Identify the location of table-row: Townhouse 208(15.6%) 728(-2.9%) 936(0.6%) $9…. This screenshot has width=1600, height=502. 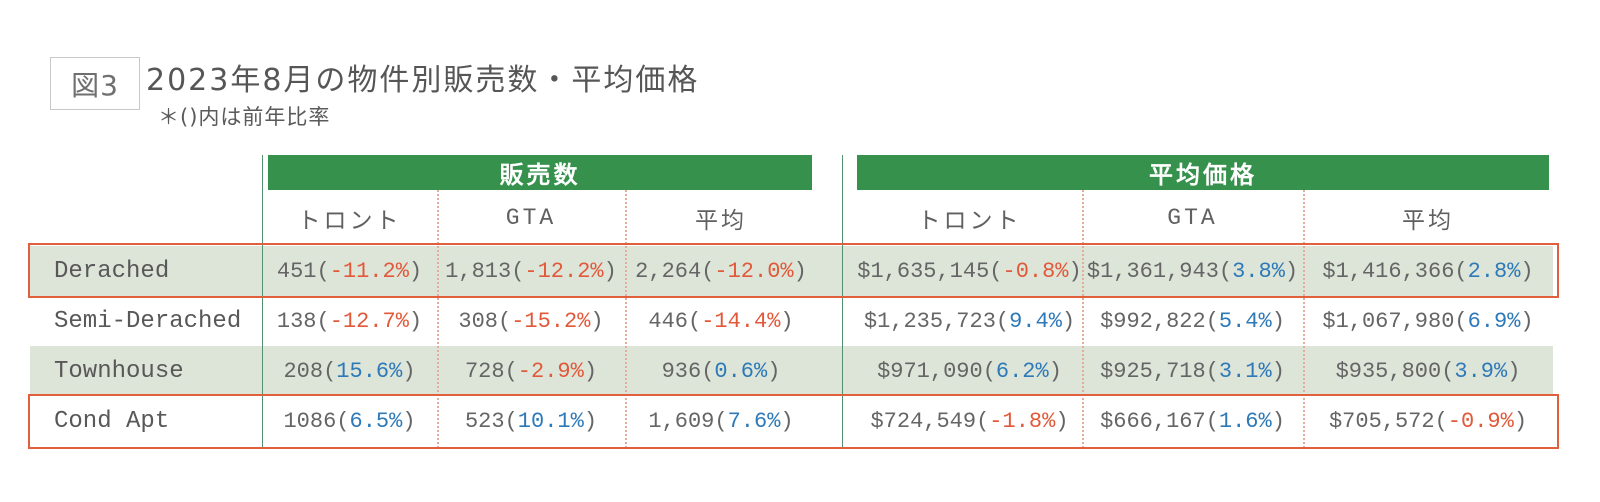
(791, 371).